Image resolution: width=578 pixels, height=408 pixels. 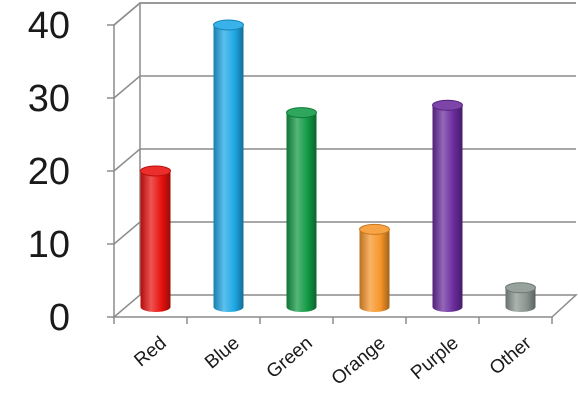 I want to click on x-tick-labels: Red Blue Green Orange Purple Other, so click(x=333, y=353).